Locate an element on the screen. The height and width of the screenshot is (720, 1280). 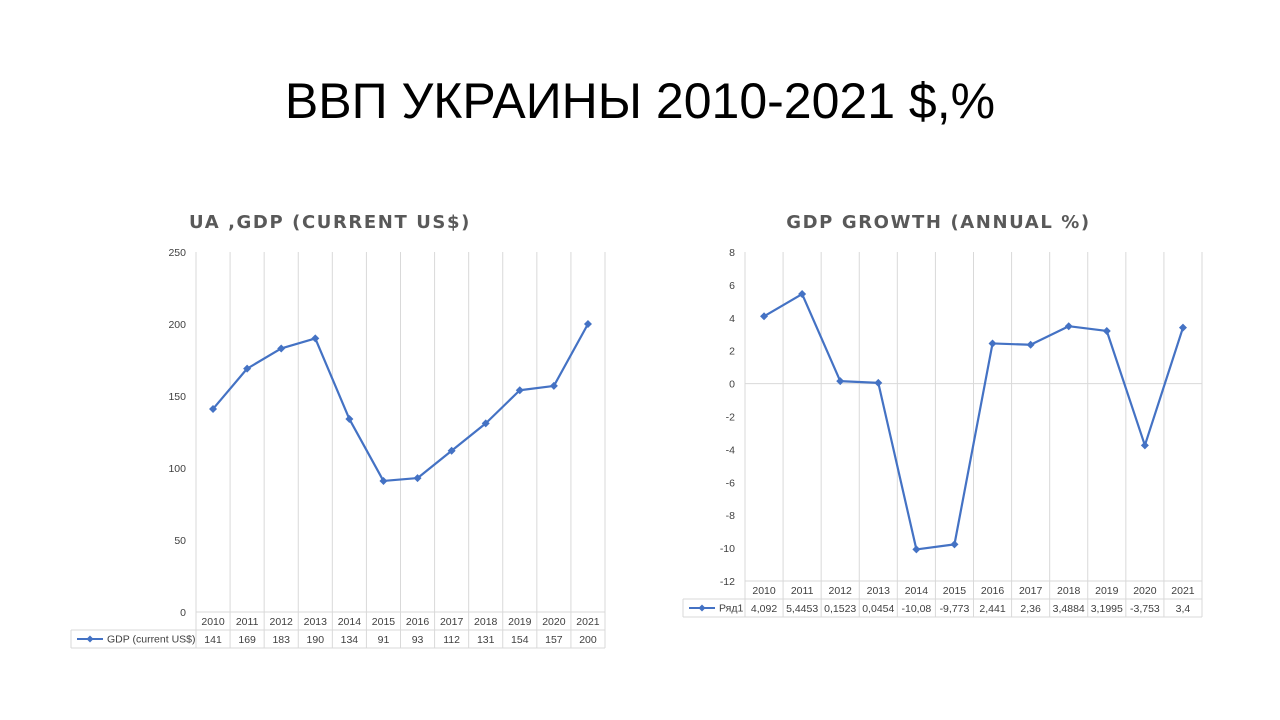
data-label: 141 is located at coordinates (213, 640).